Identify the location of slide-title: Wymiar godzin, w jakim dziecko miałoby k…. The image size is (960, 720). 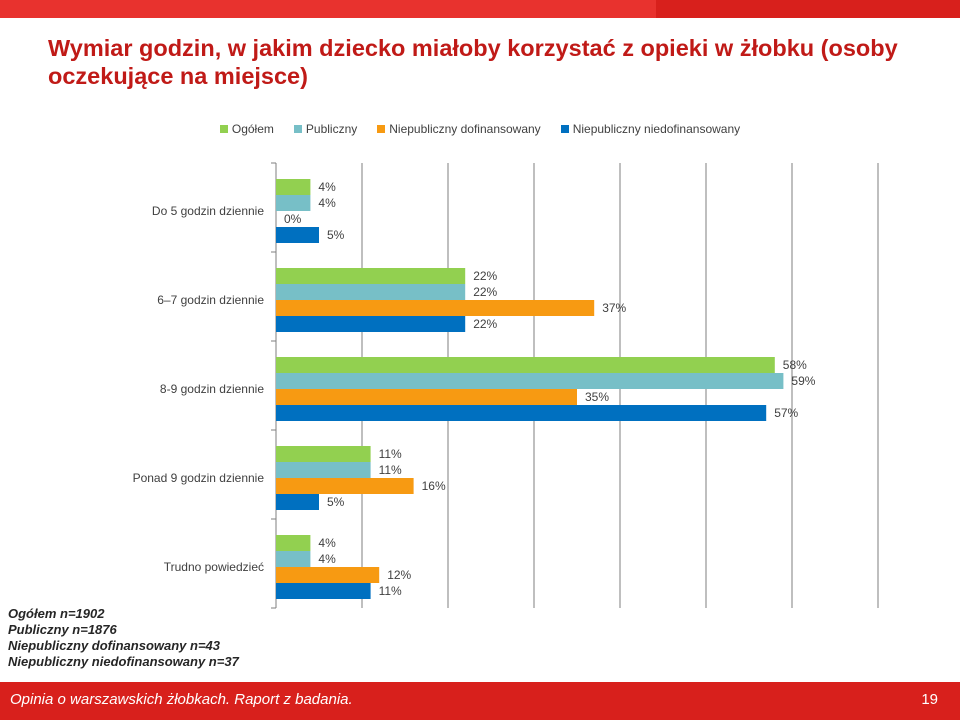
(473, 62).